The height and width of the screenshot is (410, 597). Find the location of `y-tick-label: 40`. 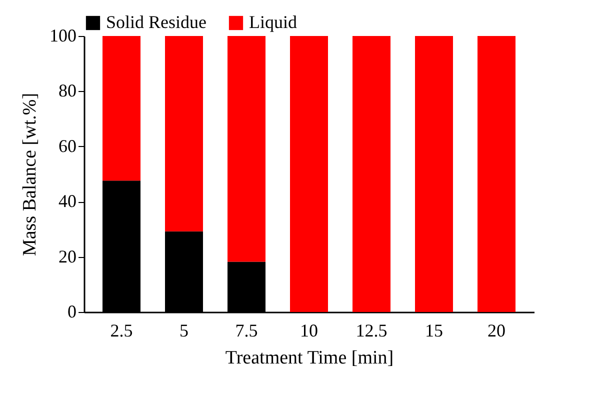

y-tick-label: 40 is located at coordinates (67, 201).